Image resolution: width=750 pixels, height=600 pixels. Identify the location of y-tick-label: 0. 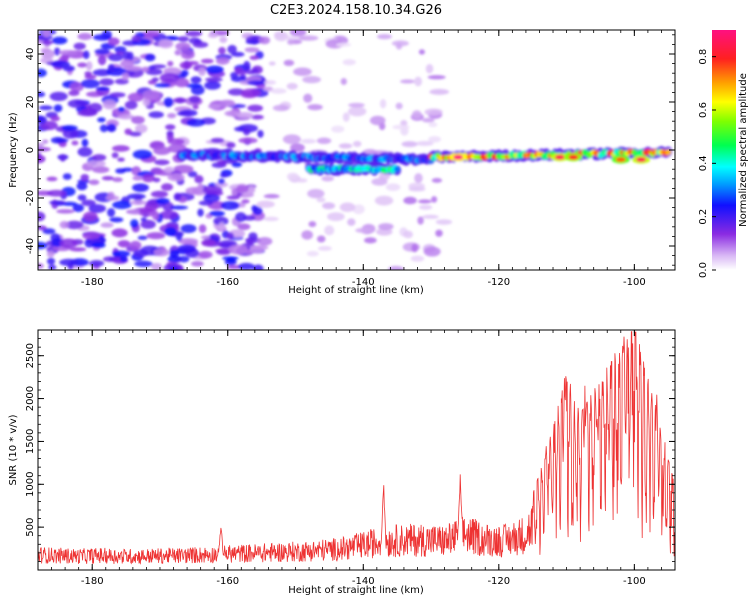
(30, 150).